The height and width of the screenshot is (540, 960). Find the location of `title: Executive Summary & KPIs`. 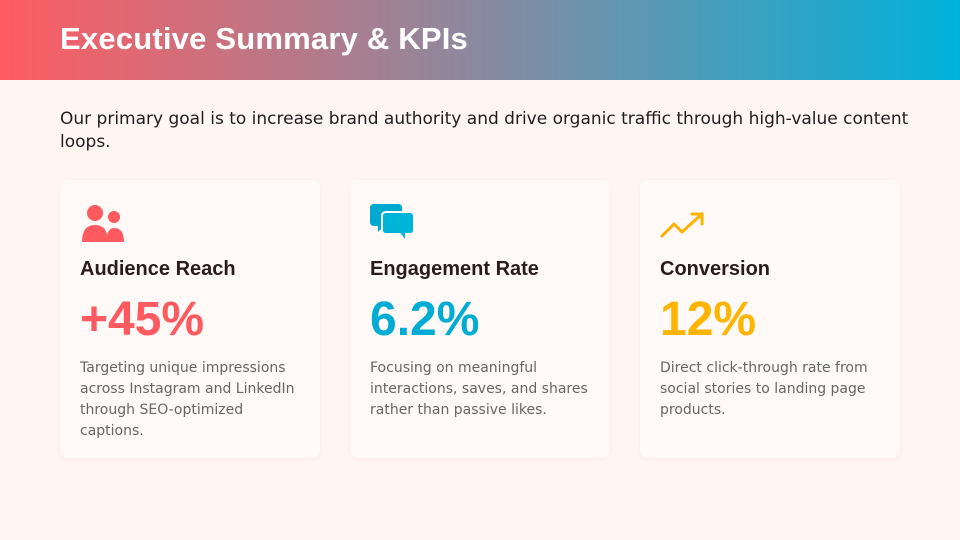

title: Executive Summary & KPIs is located at coordinates (264, 38).